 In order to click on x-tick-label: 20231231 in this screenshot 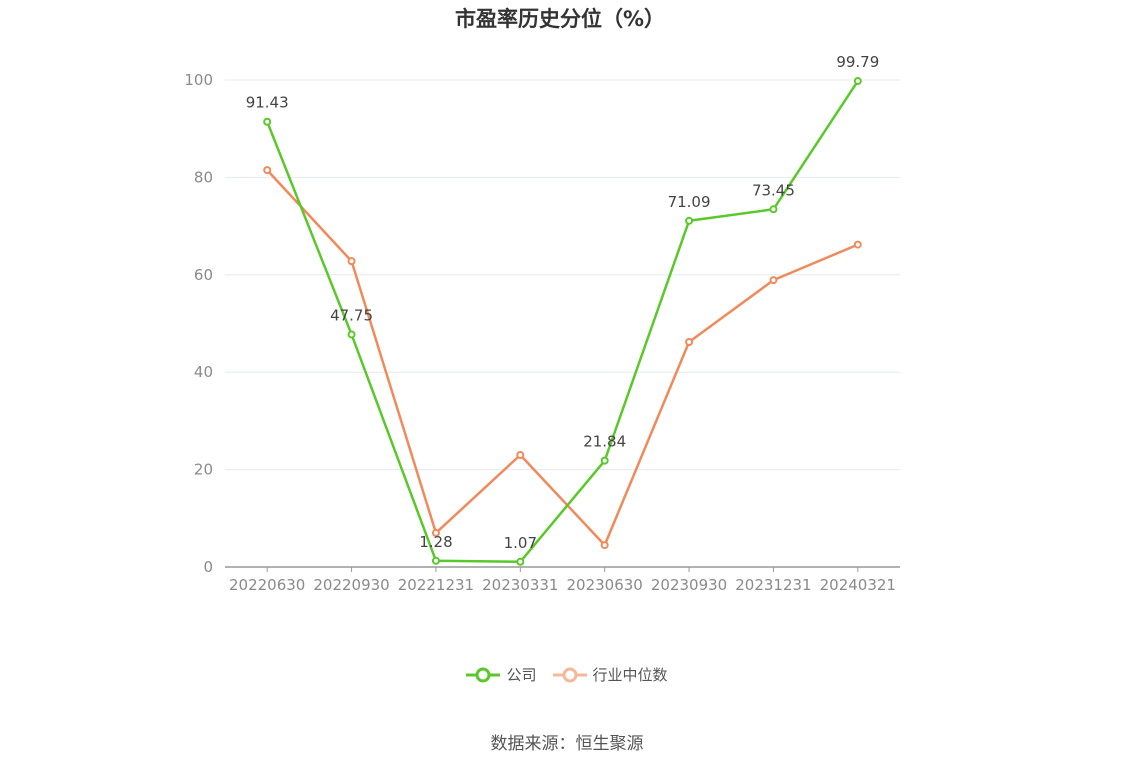, I will do `click(773, 585)`.